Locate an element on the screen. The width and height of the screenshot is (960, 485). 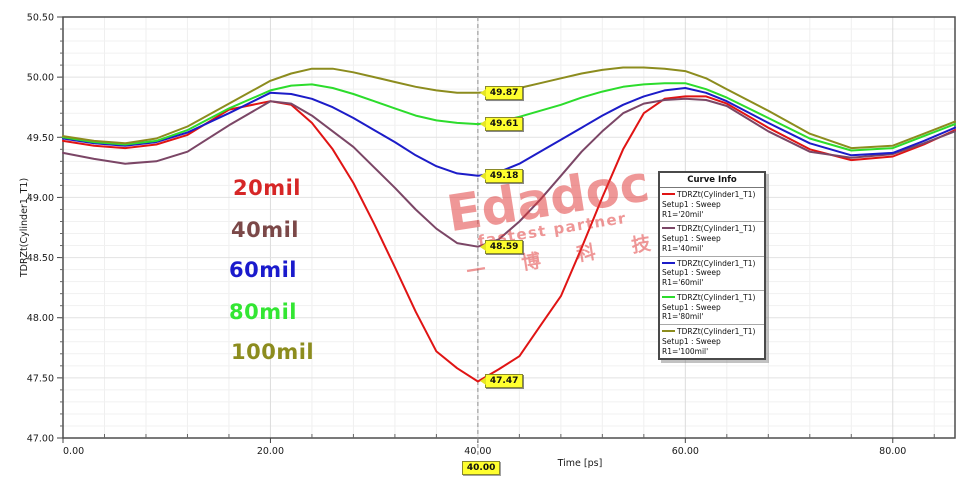
x-tick-label: 60.00 is located at coordinates (685, 451).